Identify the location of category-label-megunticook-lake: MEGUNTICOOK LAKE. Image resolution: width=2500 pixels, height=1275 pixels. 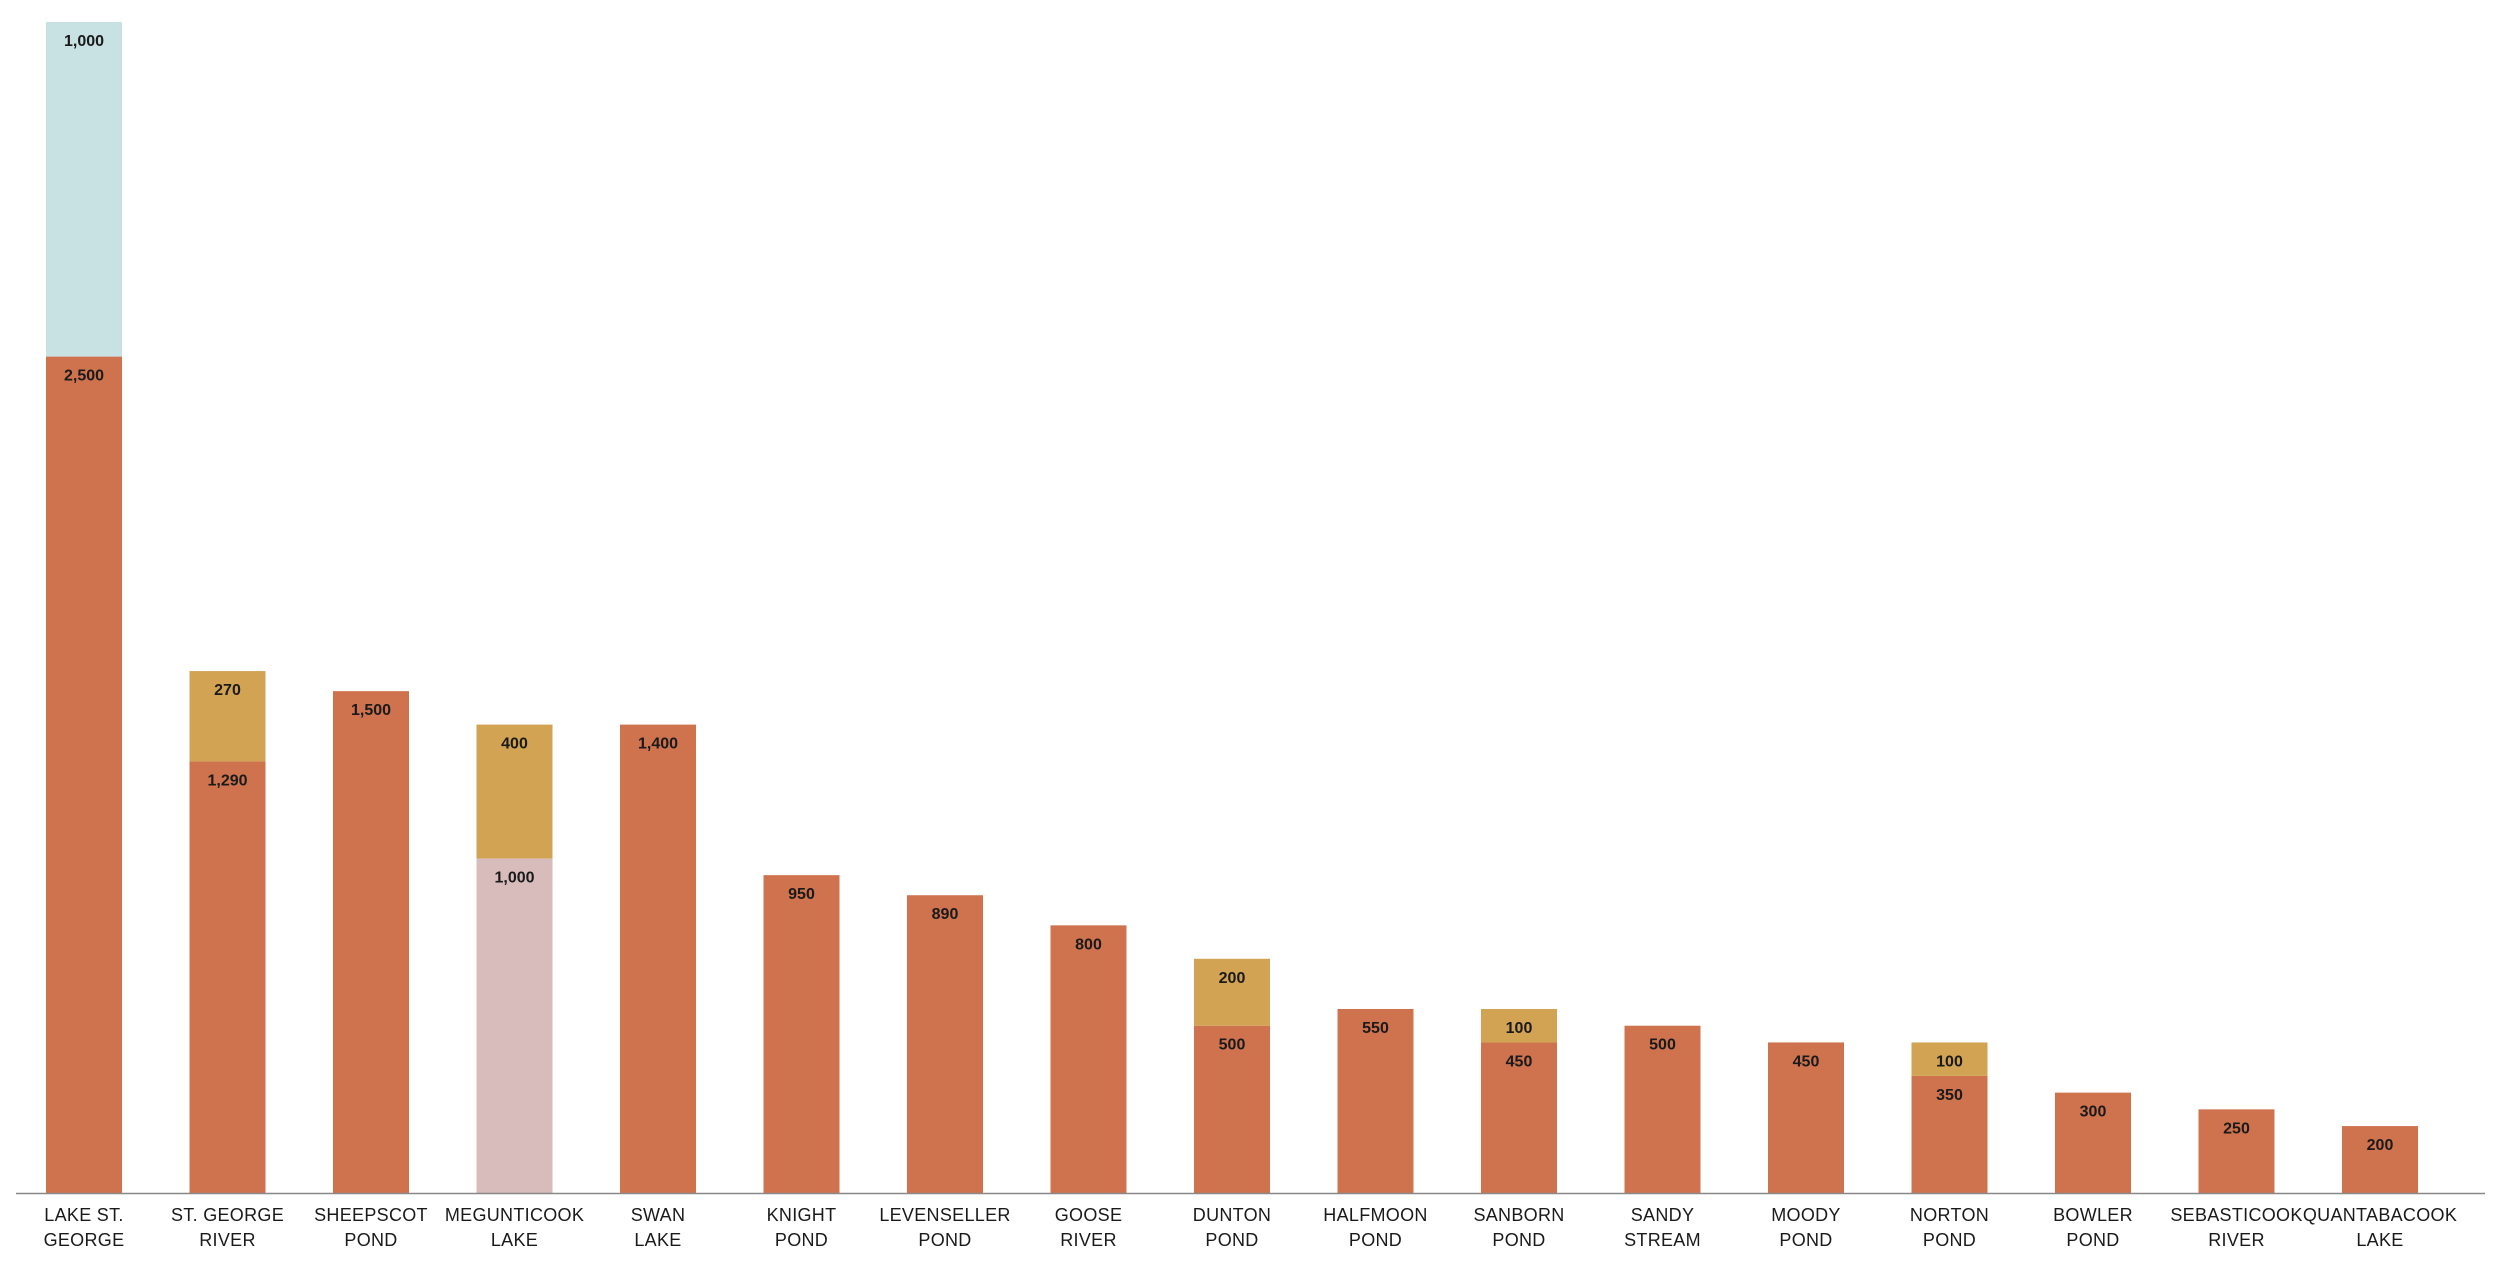
(514, 1227).